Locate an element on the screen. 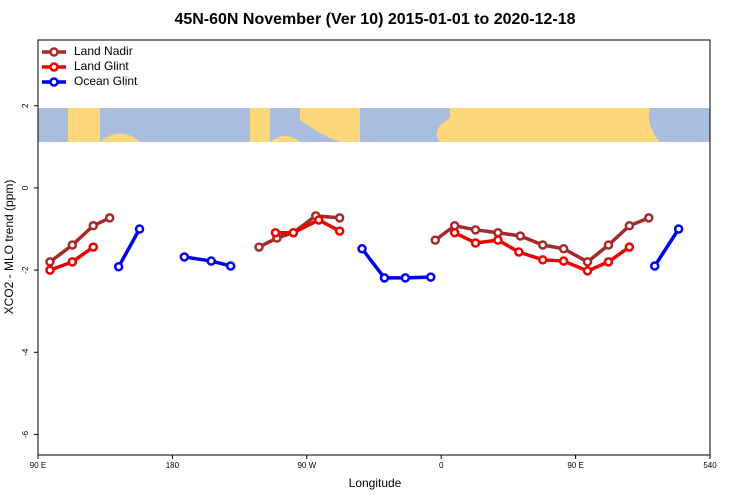 This screenshot has width=750, height=500. y-tick-label: -2 is located at coordinates (25, 270).